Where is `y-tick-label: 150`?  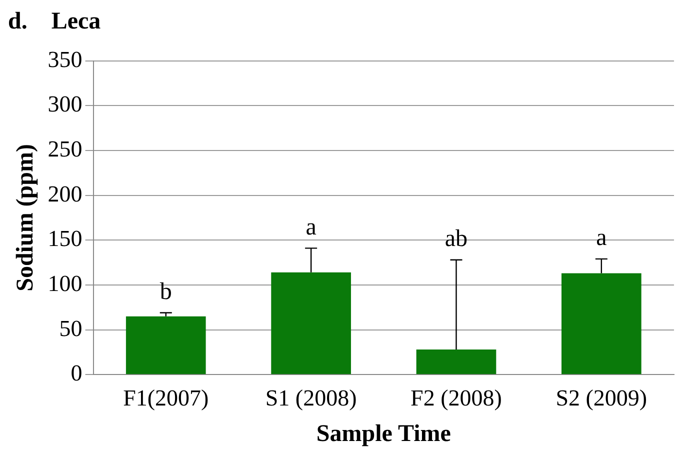 y-tick-label: 150 is located at coordinates (65, 239).